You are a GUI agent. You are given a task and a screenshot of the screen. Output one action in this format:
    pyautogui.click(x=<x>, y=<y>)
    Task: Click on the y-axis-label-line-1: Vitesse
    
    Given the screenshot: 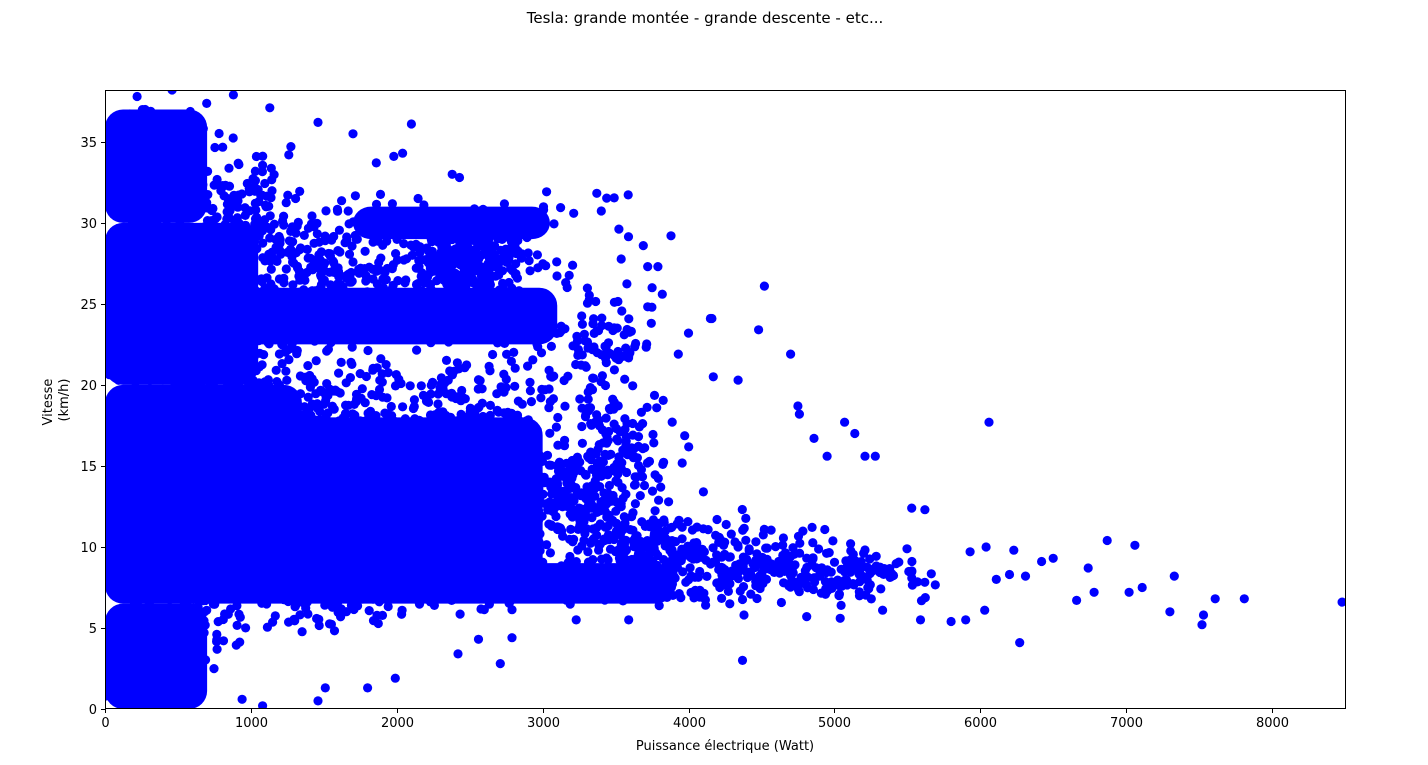 What is the action you would take?
    pyautogui.click(x=48, y=402)
    